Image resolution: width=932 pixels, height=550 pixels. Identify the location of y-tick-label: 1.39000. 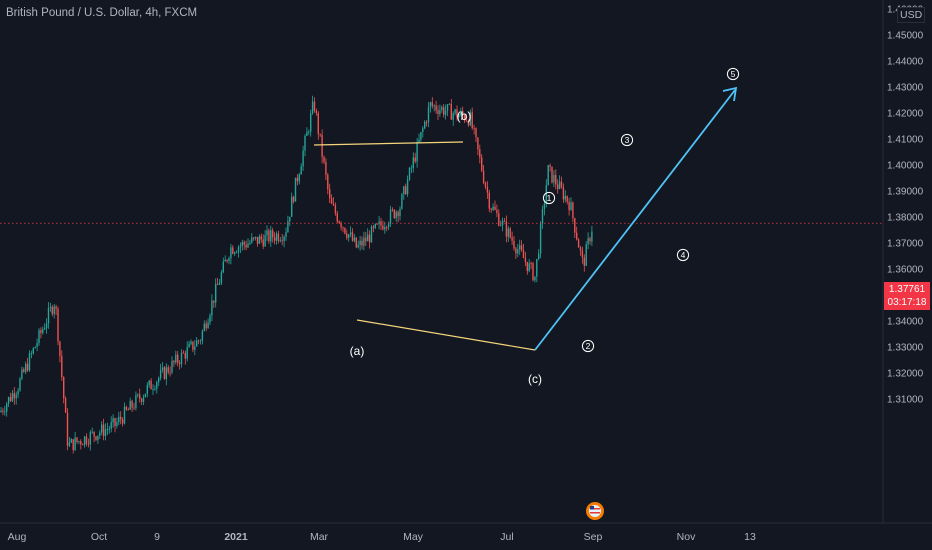
(905, 192).